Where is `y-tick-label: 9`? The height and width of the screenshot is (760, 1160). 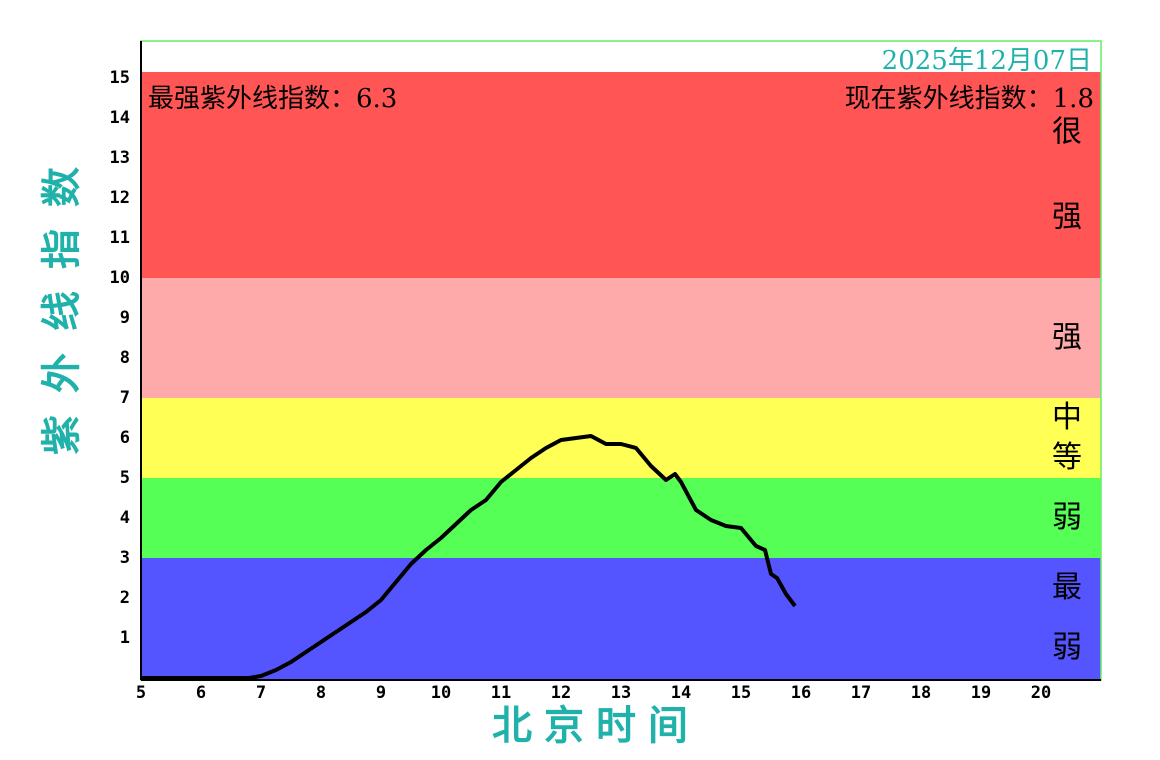
y-tick-label: 9 is located at coordinates (125, 318).